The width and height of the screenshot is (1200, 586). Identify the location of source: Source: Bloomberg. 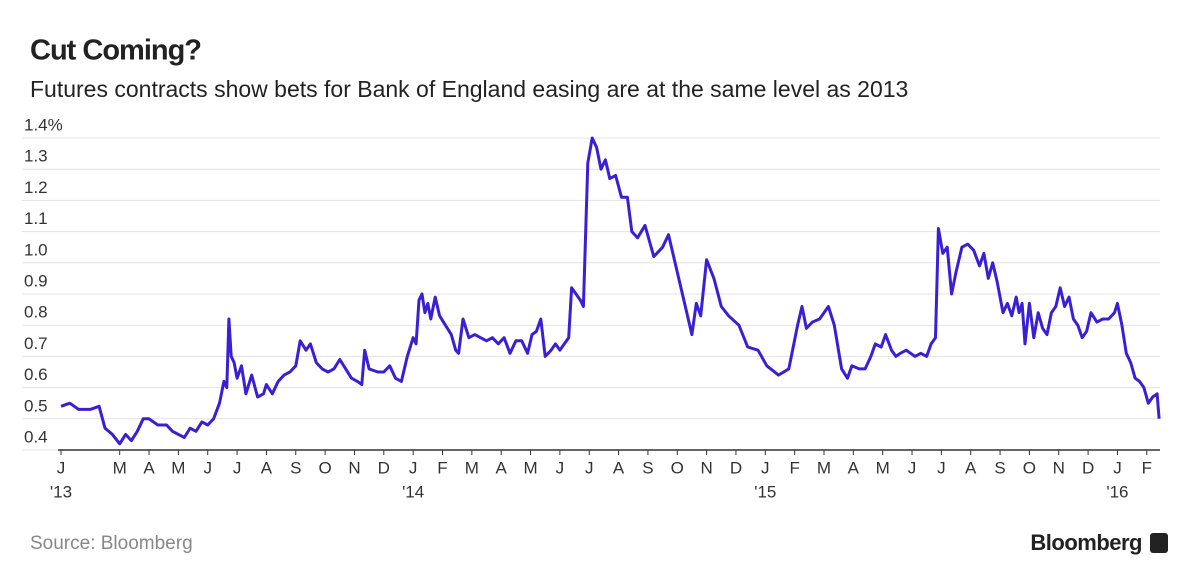
(111, 543).